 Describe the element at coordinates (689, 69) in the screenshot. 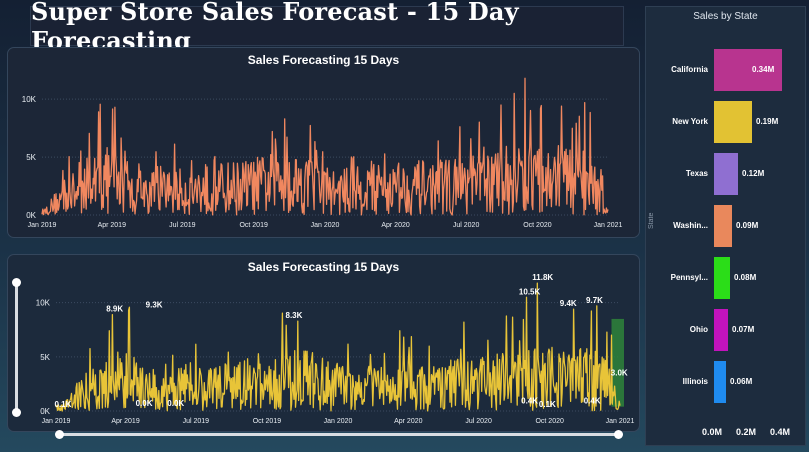

I see `state-category-label: California` at that location.